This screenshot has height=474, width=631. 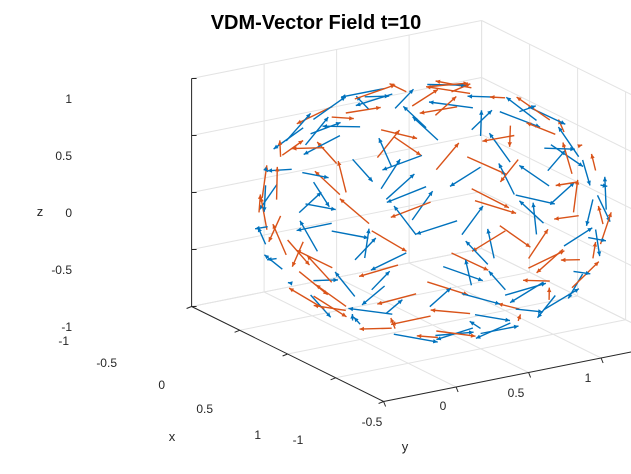 I want to click on x-tick-label: 1, so click(x=257, y=435).